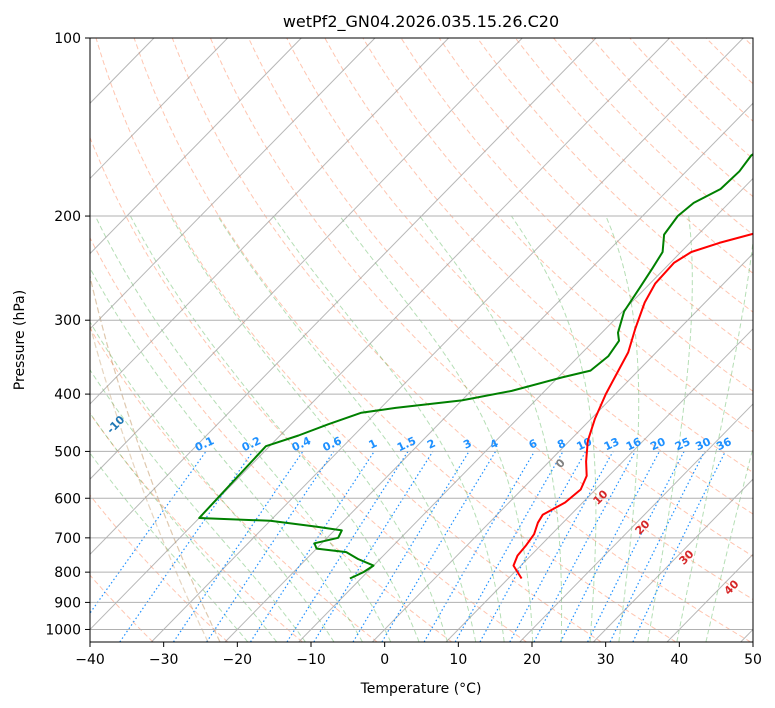  I want to click on moist-adiabat-label: 0, so click(560, 463).